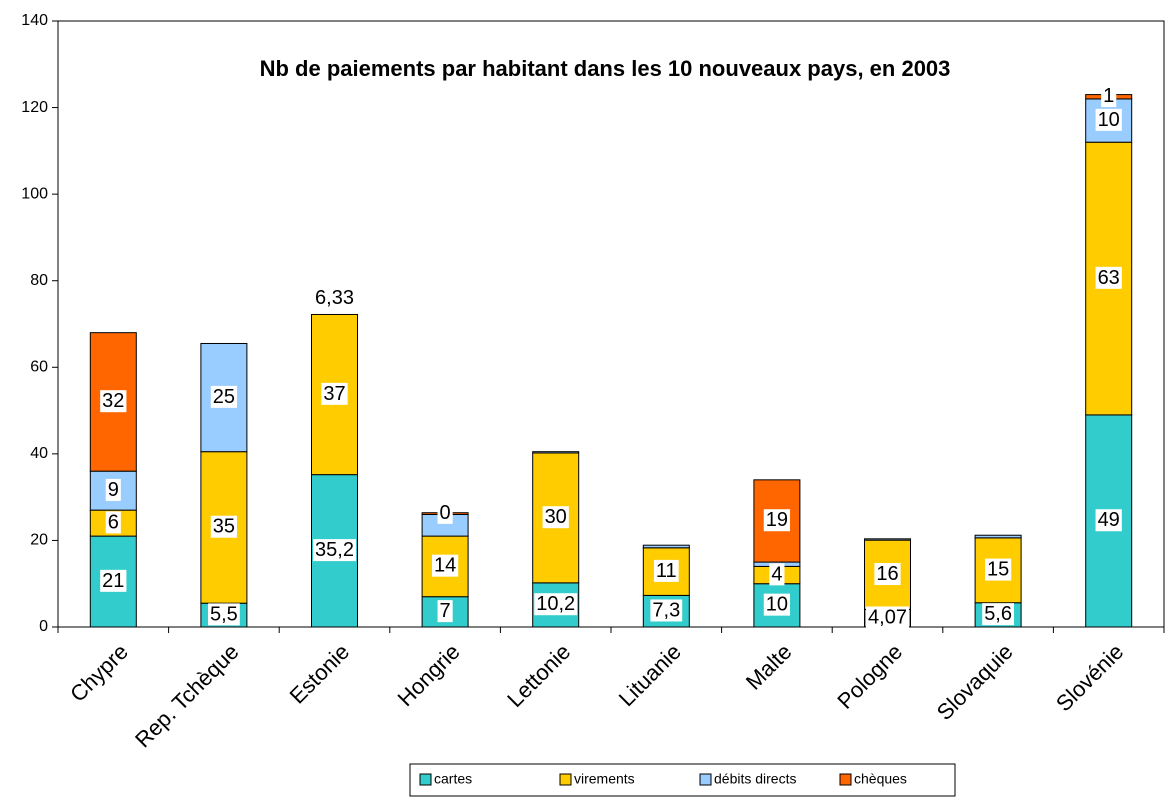  I want to click on data-label: 35, so click(224, 527).